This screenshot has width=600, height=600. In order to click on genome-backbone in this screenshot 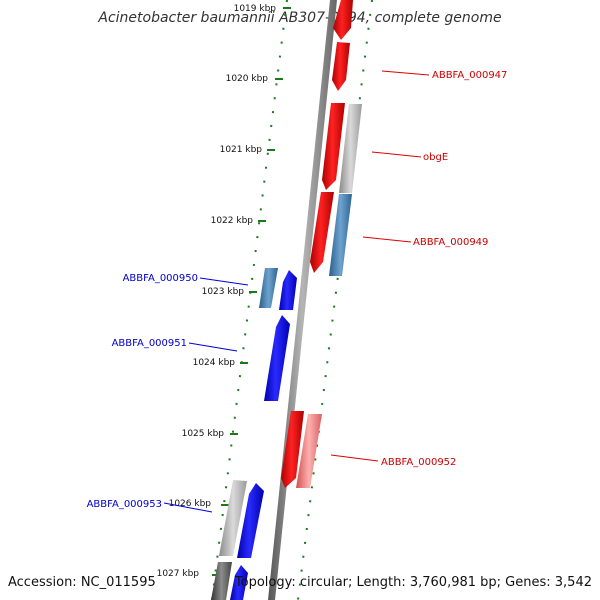, I will do `click(302, 300)`.